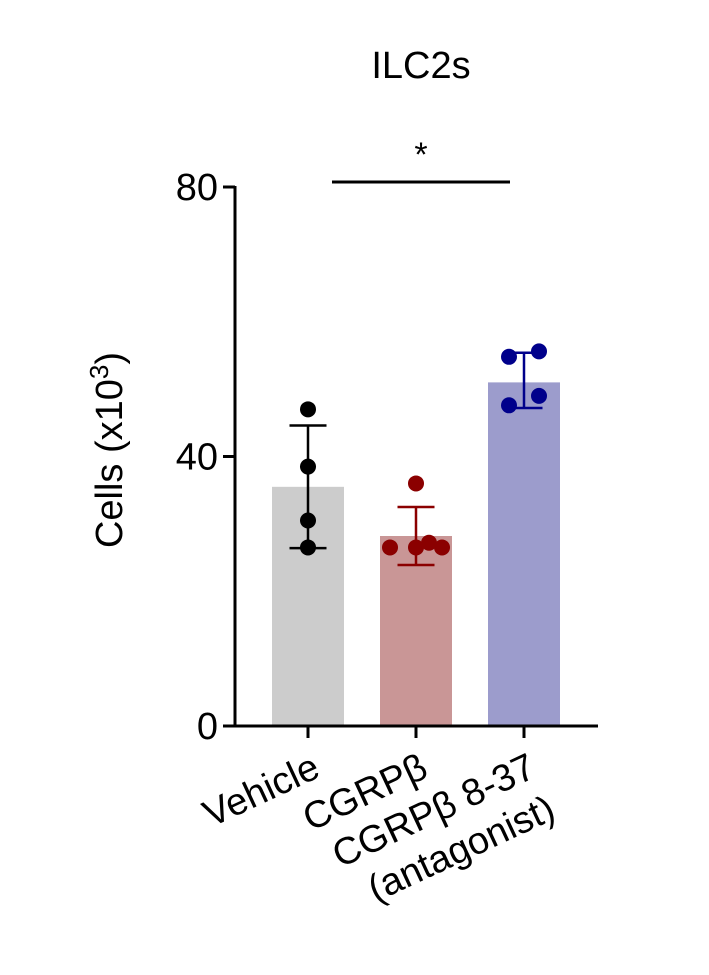  Describe the element at coordinates (197, 188) in the screenshot. I see `y-tick-label: 80` at that location.